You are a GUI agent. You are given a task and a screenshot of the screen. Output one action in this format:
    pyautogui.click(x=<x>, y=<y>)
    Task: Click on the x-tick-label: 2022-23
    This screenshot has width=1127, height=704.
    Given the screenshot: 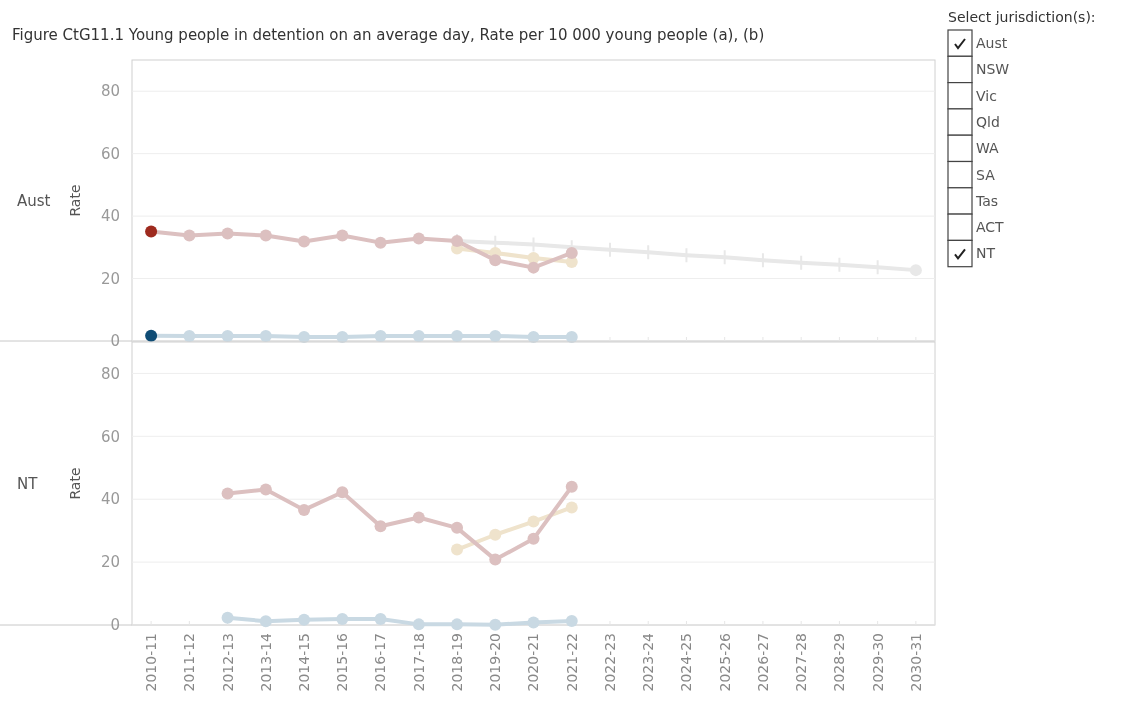 What is the action you would take?
    pyautogui.click(x=609, y=662)
    